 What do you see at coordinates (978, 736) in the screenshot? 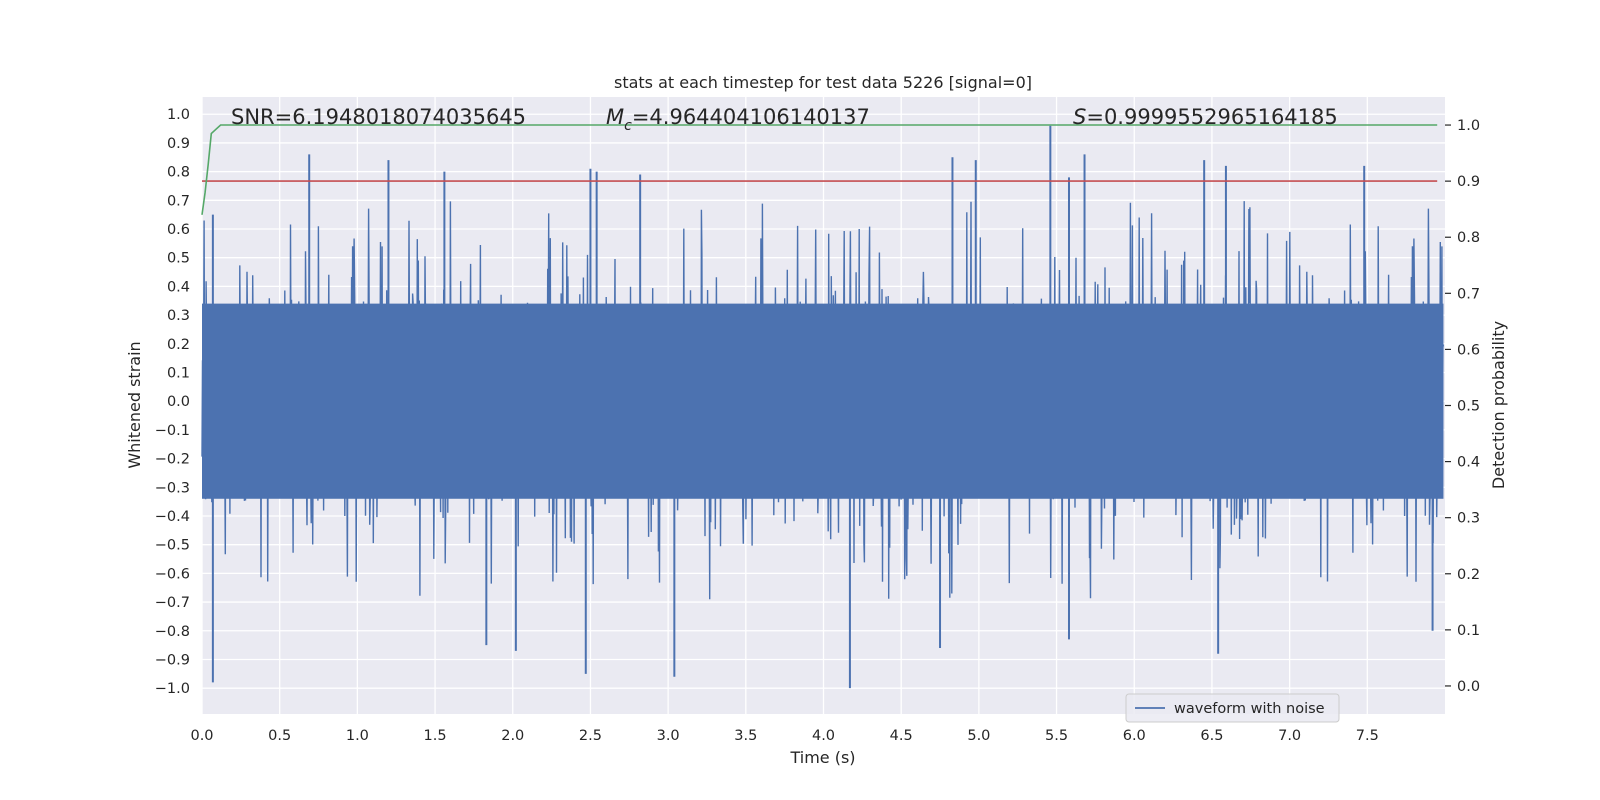
I see `x-tick-label: 5.0` at bounding box center [978, 736].